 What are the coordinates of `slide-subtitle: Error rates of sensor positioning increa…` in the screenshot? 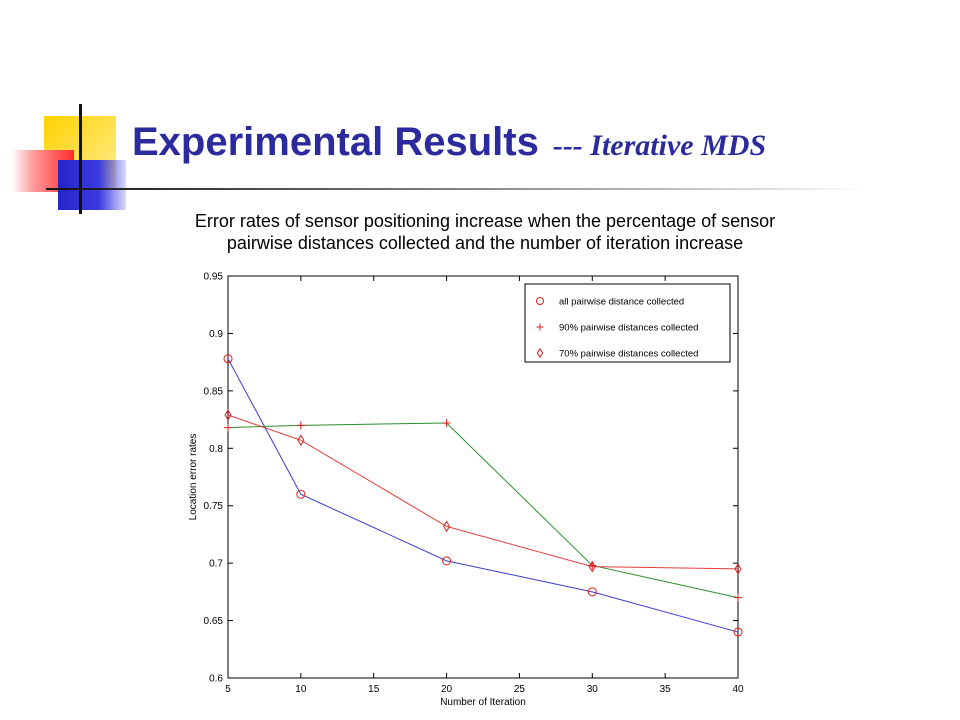 It's located at (485, 232).